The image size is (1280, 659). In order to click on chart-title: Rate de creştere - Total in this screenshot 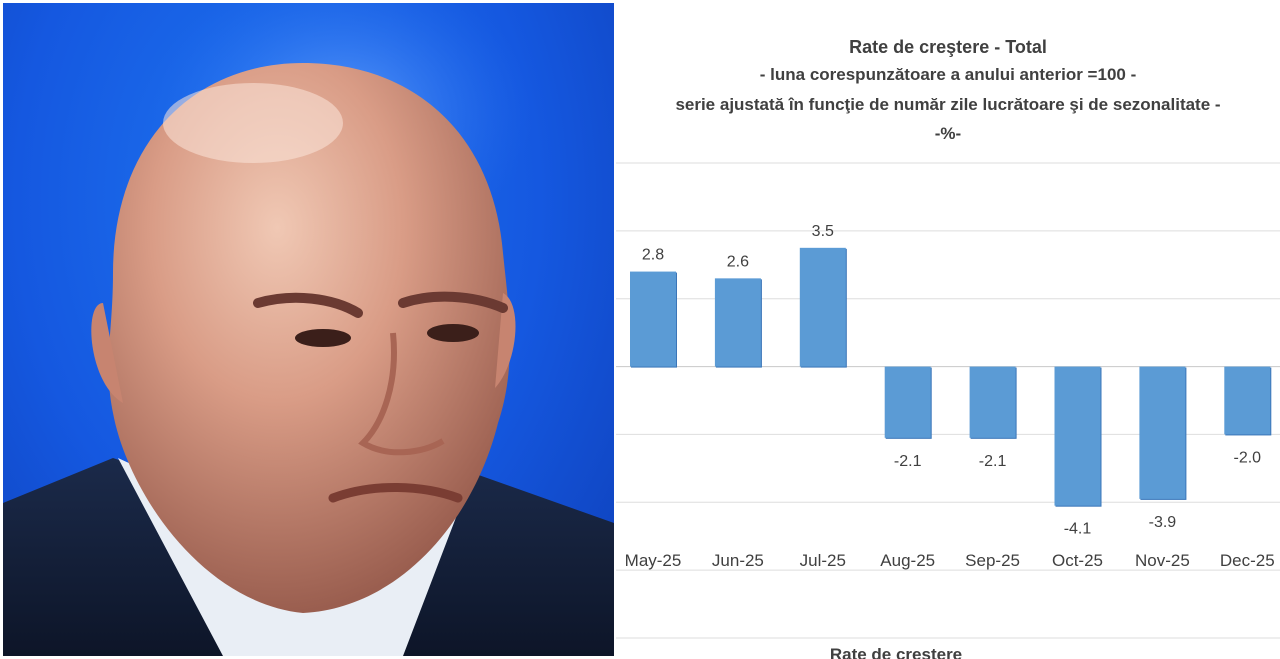, I will do `click(948, 47)`.